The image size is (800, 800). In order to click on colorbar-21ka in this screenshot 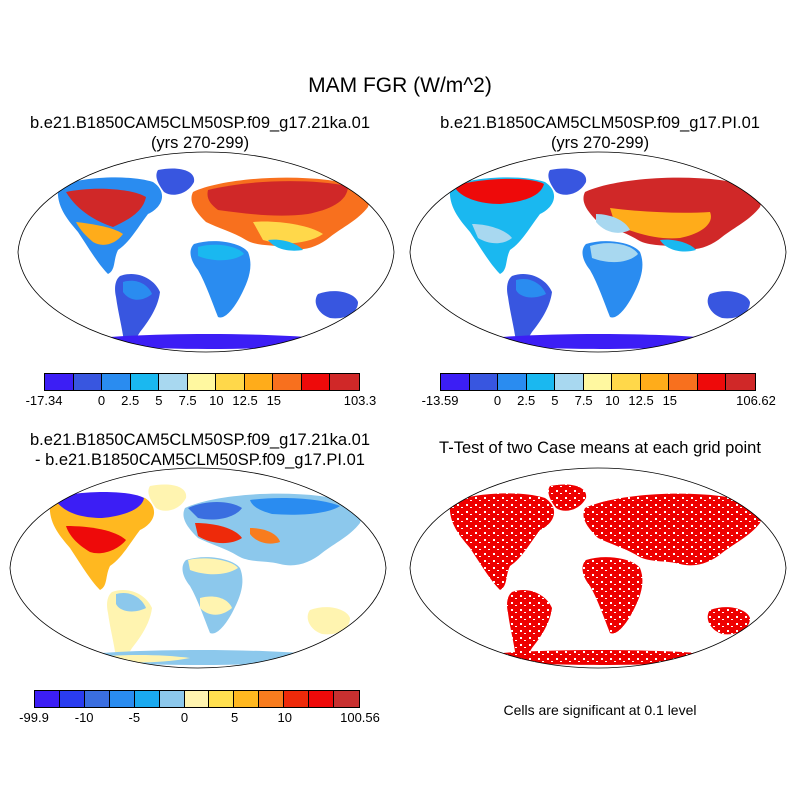, I will do `click(202, 382)`.